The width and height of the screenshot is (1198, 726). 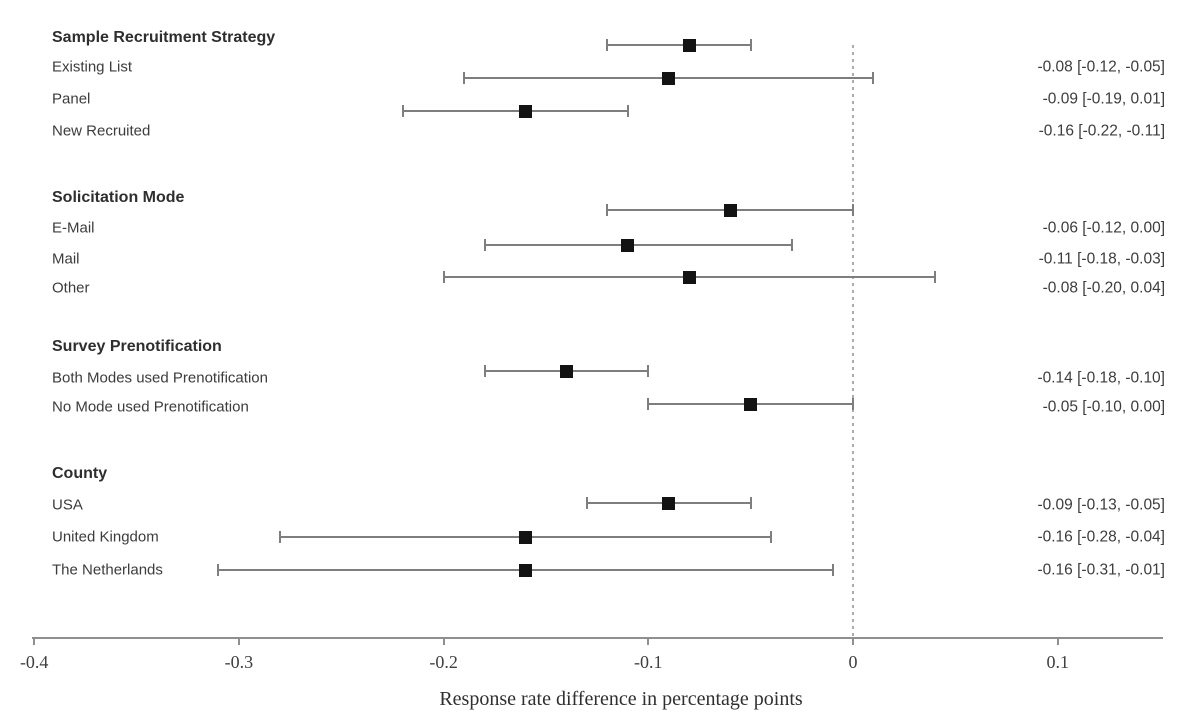 I want to click on group-header: County, so click(x=80, y=473).